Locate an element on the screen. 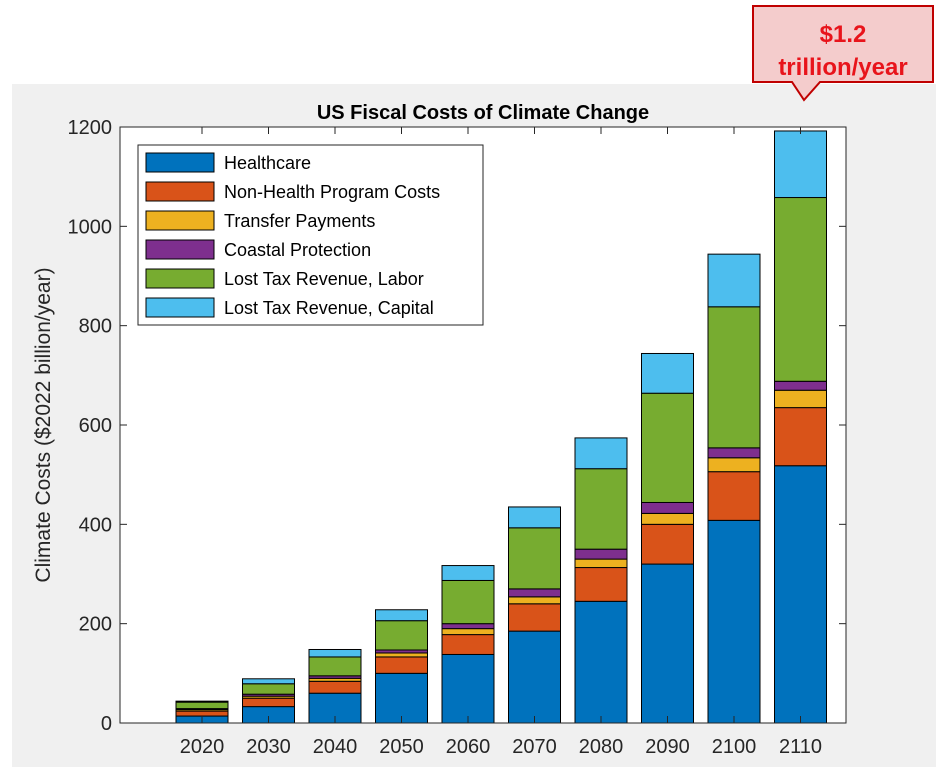 This screenshot has height=767, width=936. legend-label: Coastal Protection is located at coordinates (297, 250).